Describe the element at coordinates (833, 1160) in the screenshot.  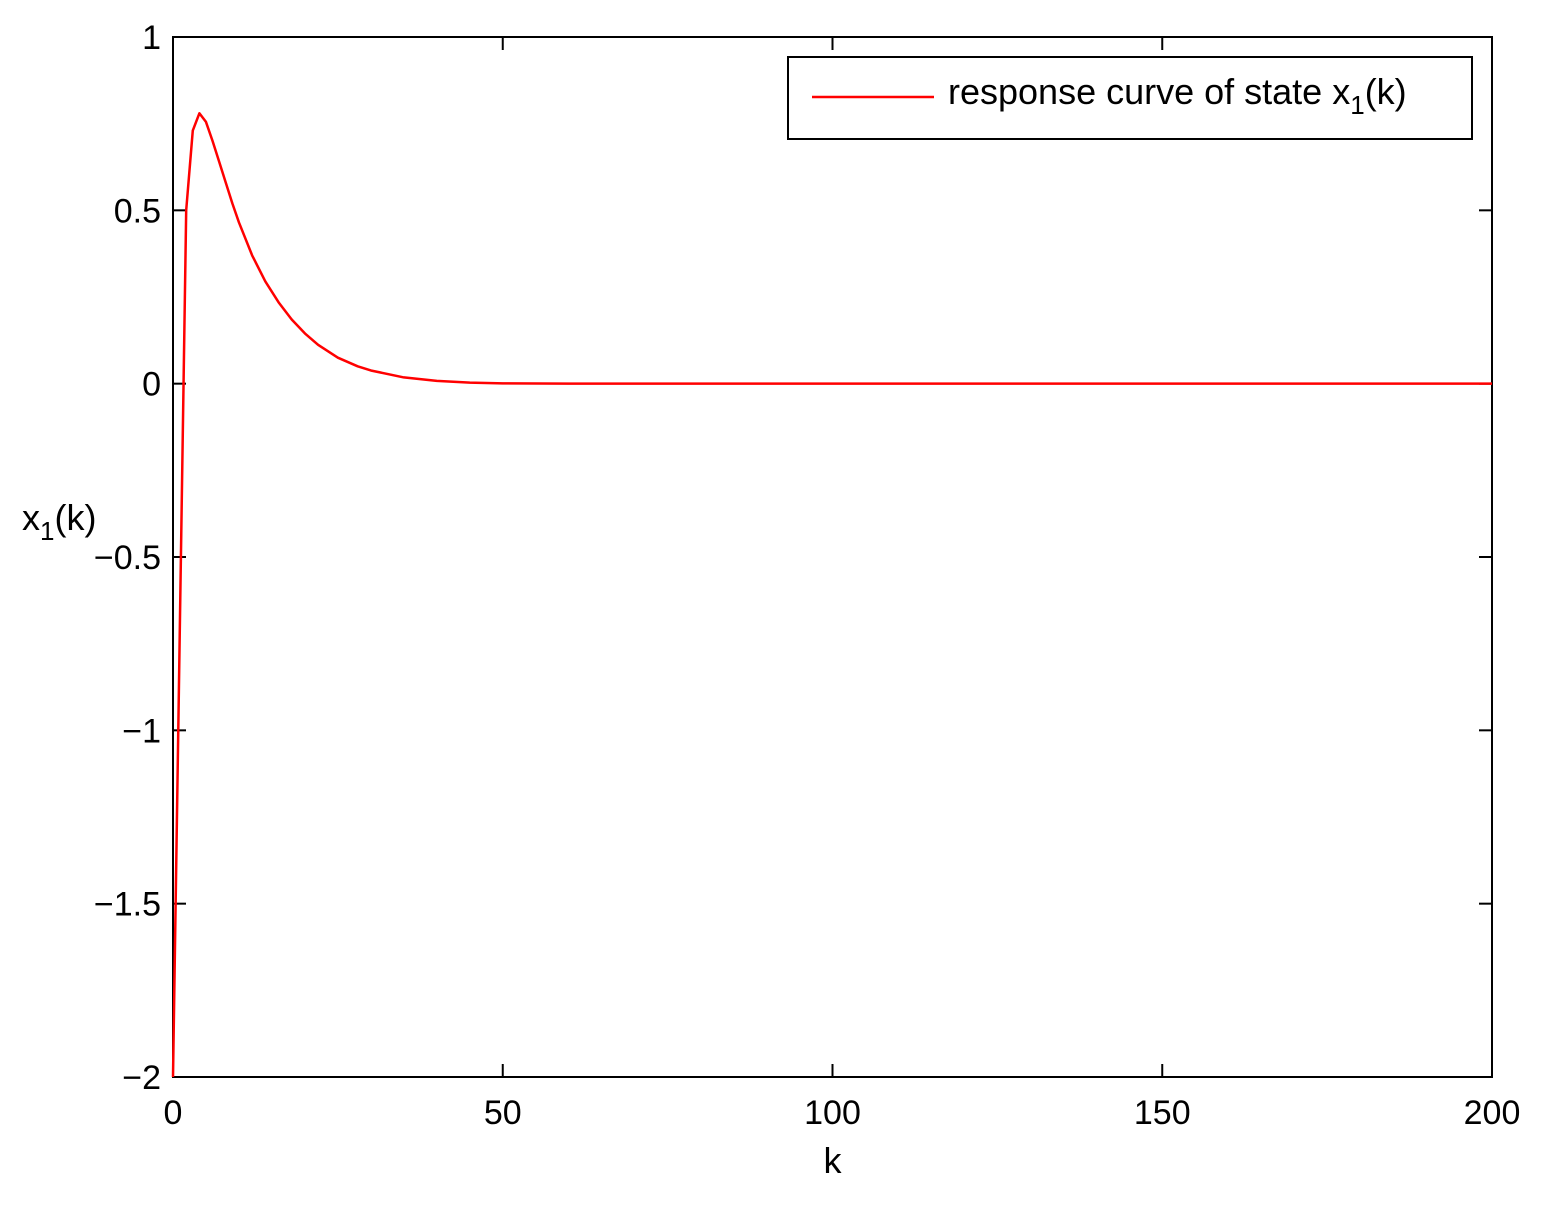
I see `x-axis-label: k` at that location.